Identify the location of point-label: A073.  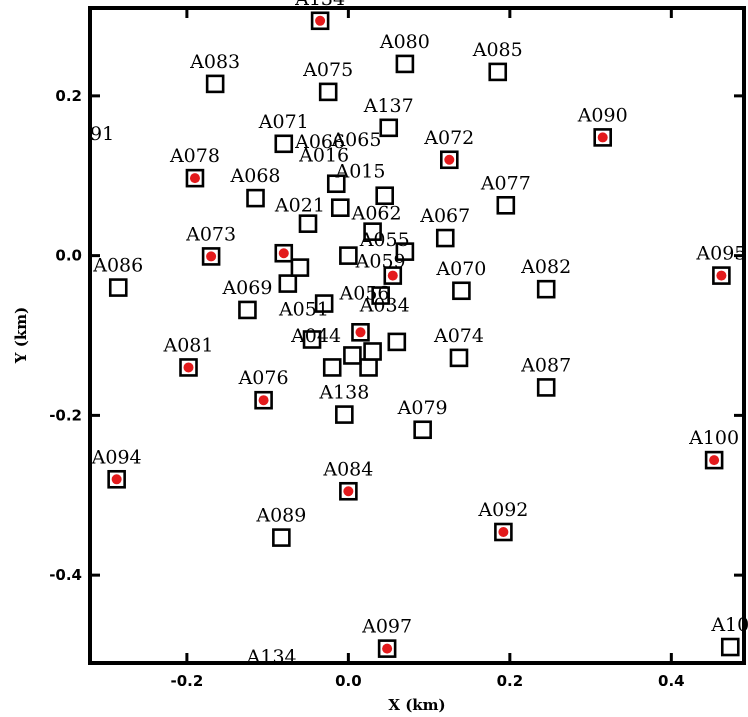
(210, 234).